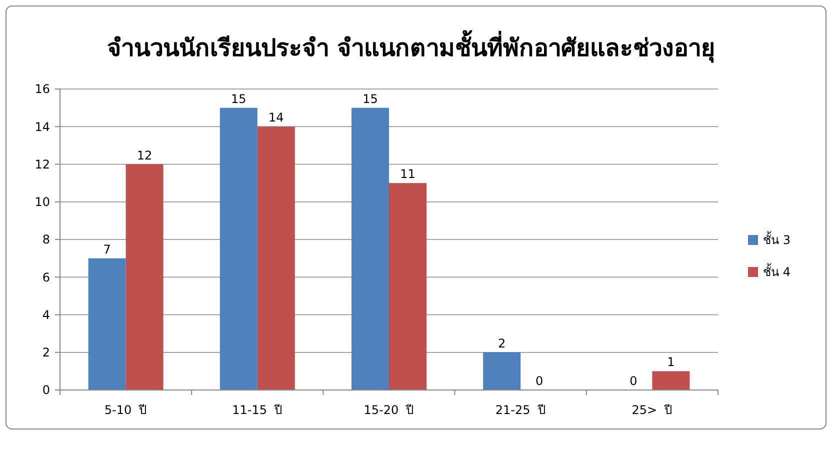  I want to click on y-tick-label: 8, so click(46, 239).